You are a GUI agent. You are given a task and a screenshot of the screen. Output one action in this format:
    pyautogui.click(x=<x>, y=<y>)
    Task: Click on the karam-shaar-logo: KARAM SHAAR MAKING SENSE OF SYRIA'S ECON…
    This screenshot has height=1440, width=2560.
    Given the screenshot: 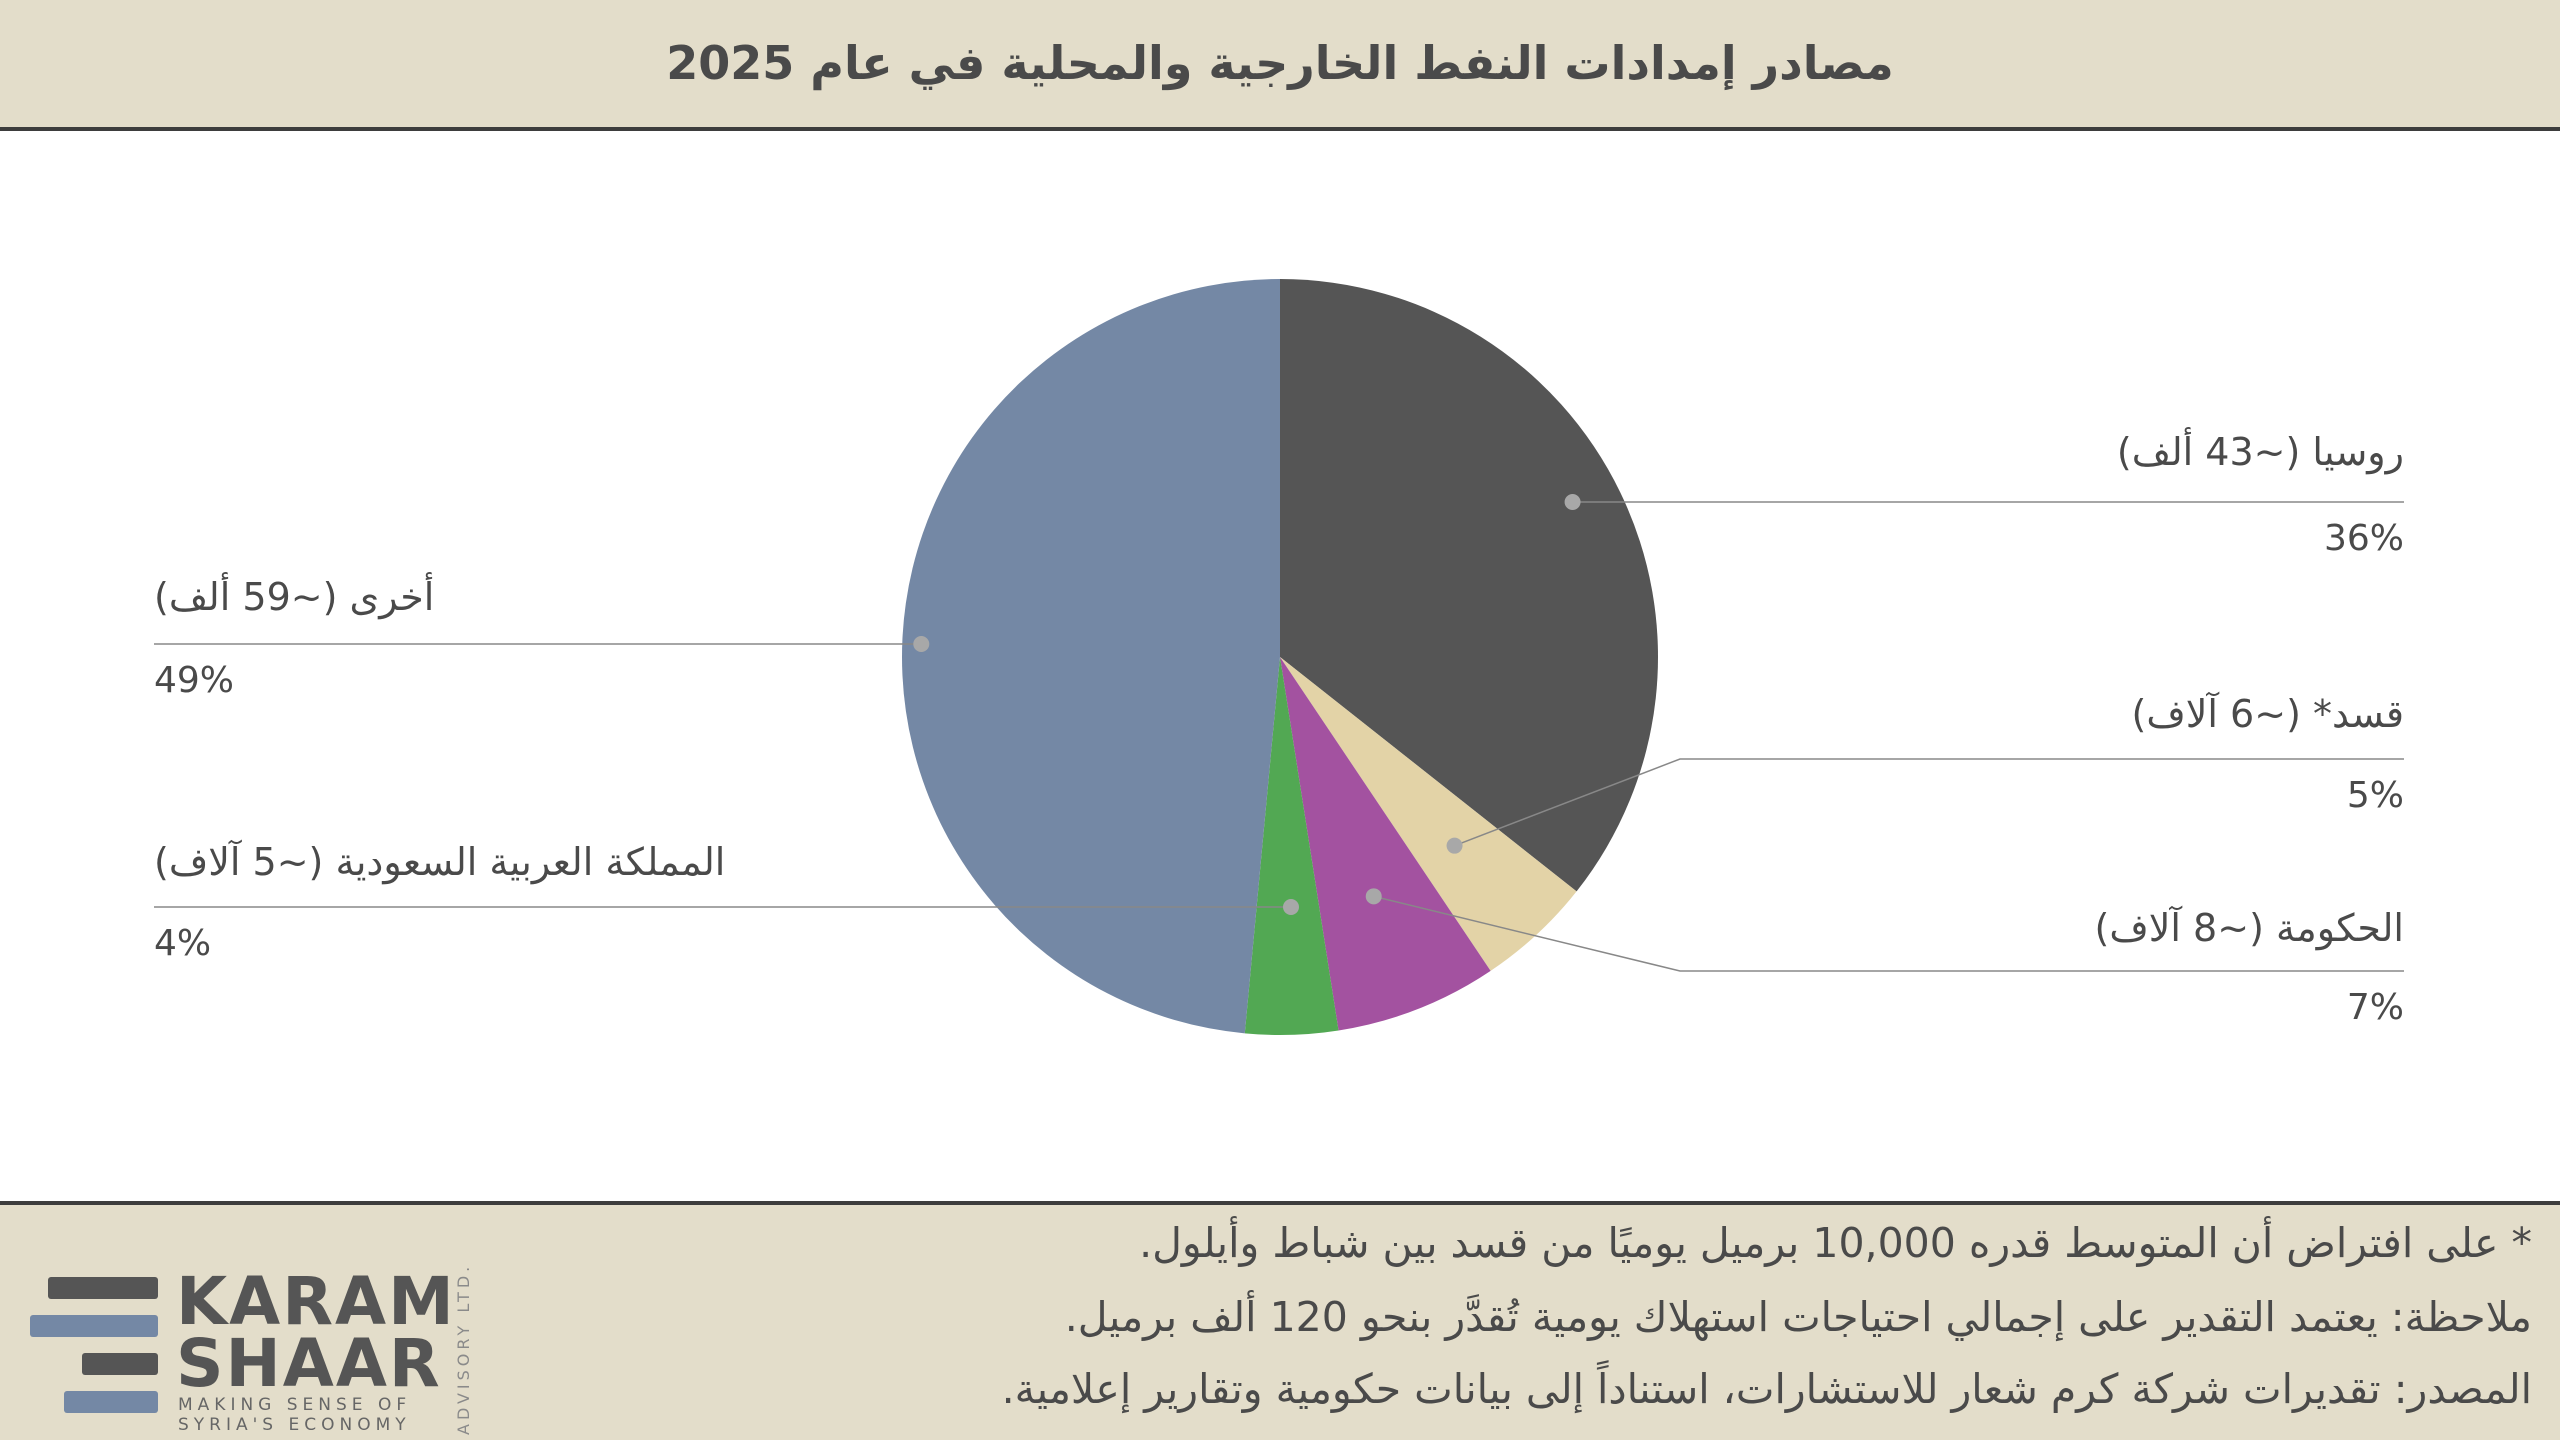 What is the action you would take?
    pyautogui.click(x=258, y=1348)
    